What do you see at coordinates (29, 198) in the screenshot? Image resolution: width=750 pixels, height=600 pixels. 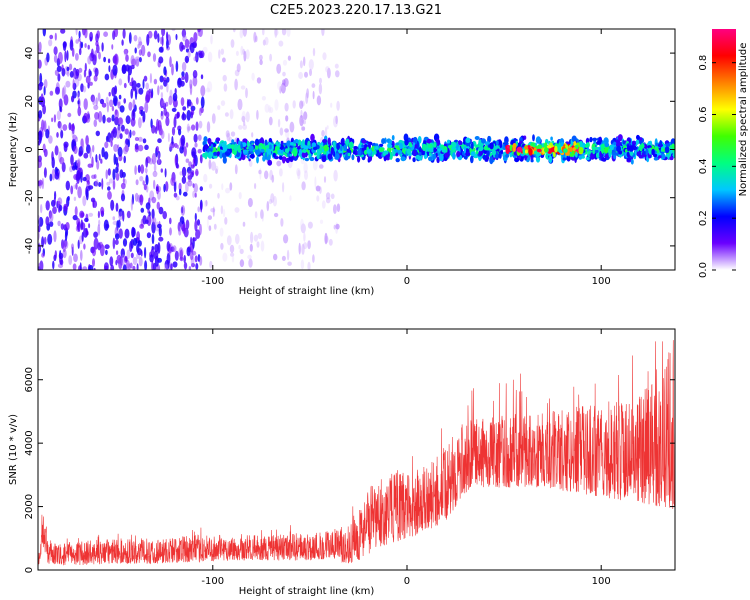 I see `spectrogram-y-tick-label: -20` at bounding box center [29, 198].